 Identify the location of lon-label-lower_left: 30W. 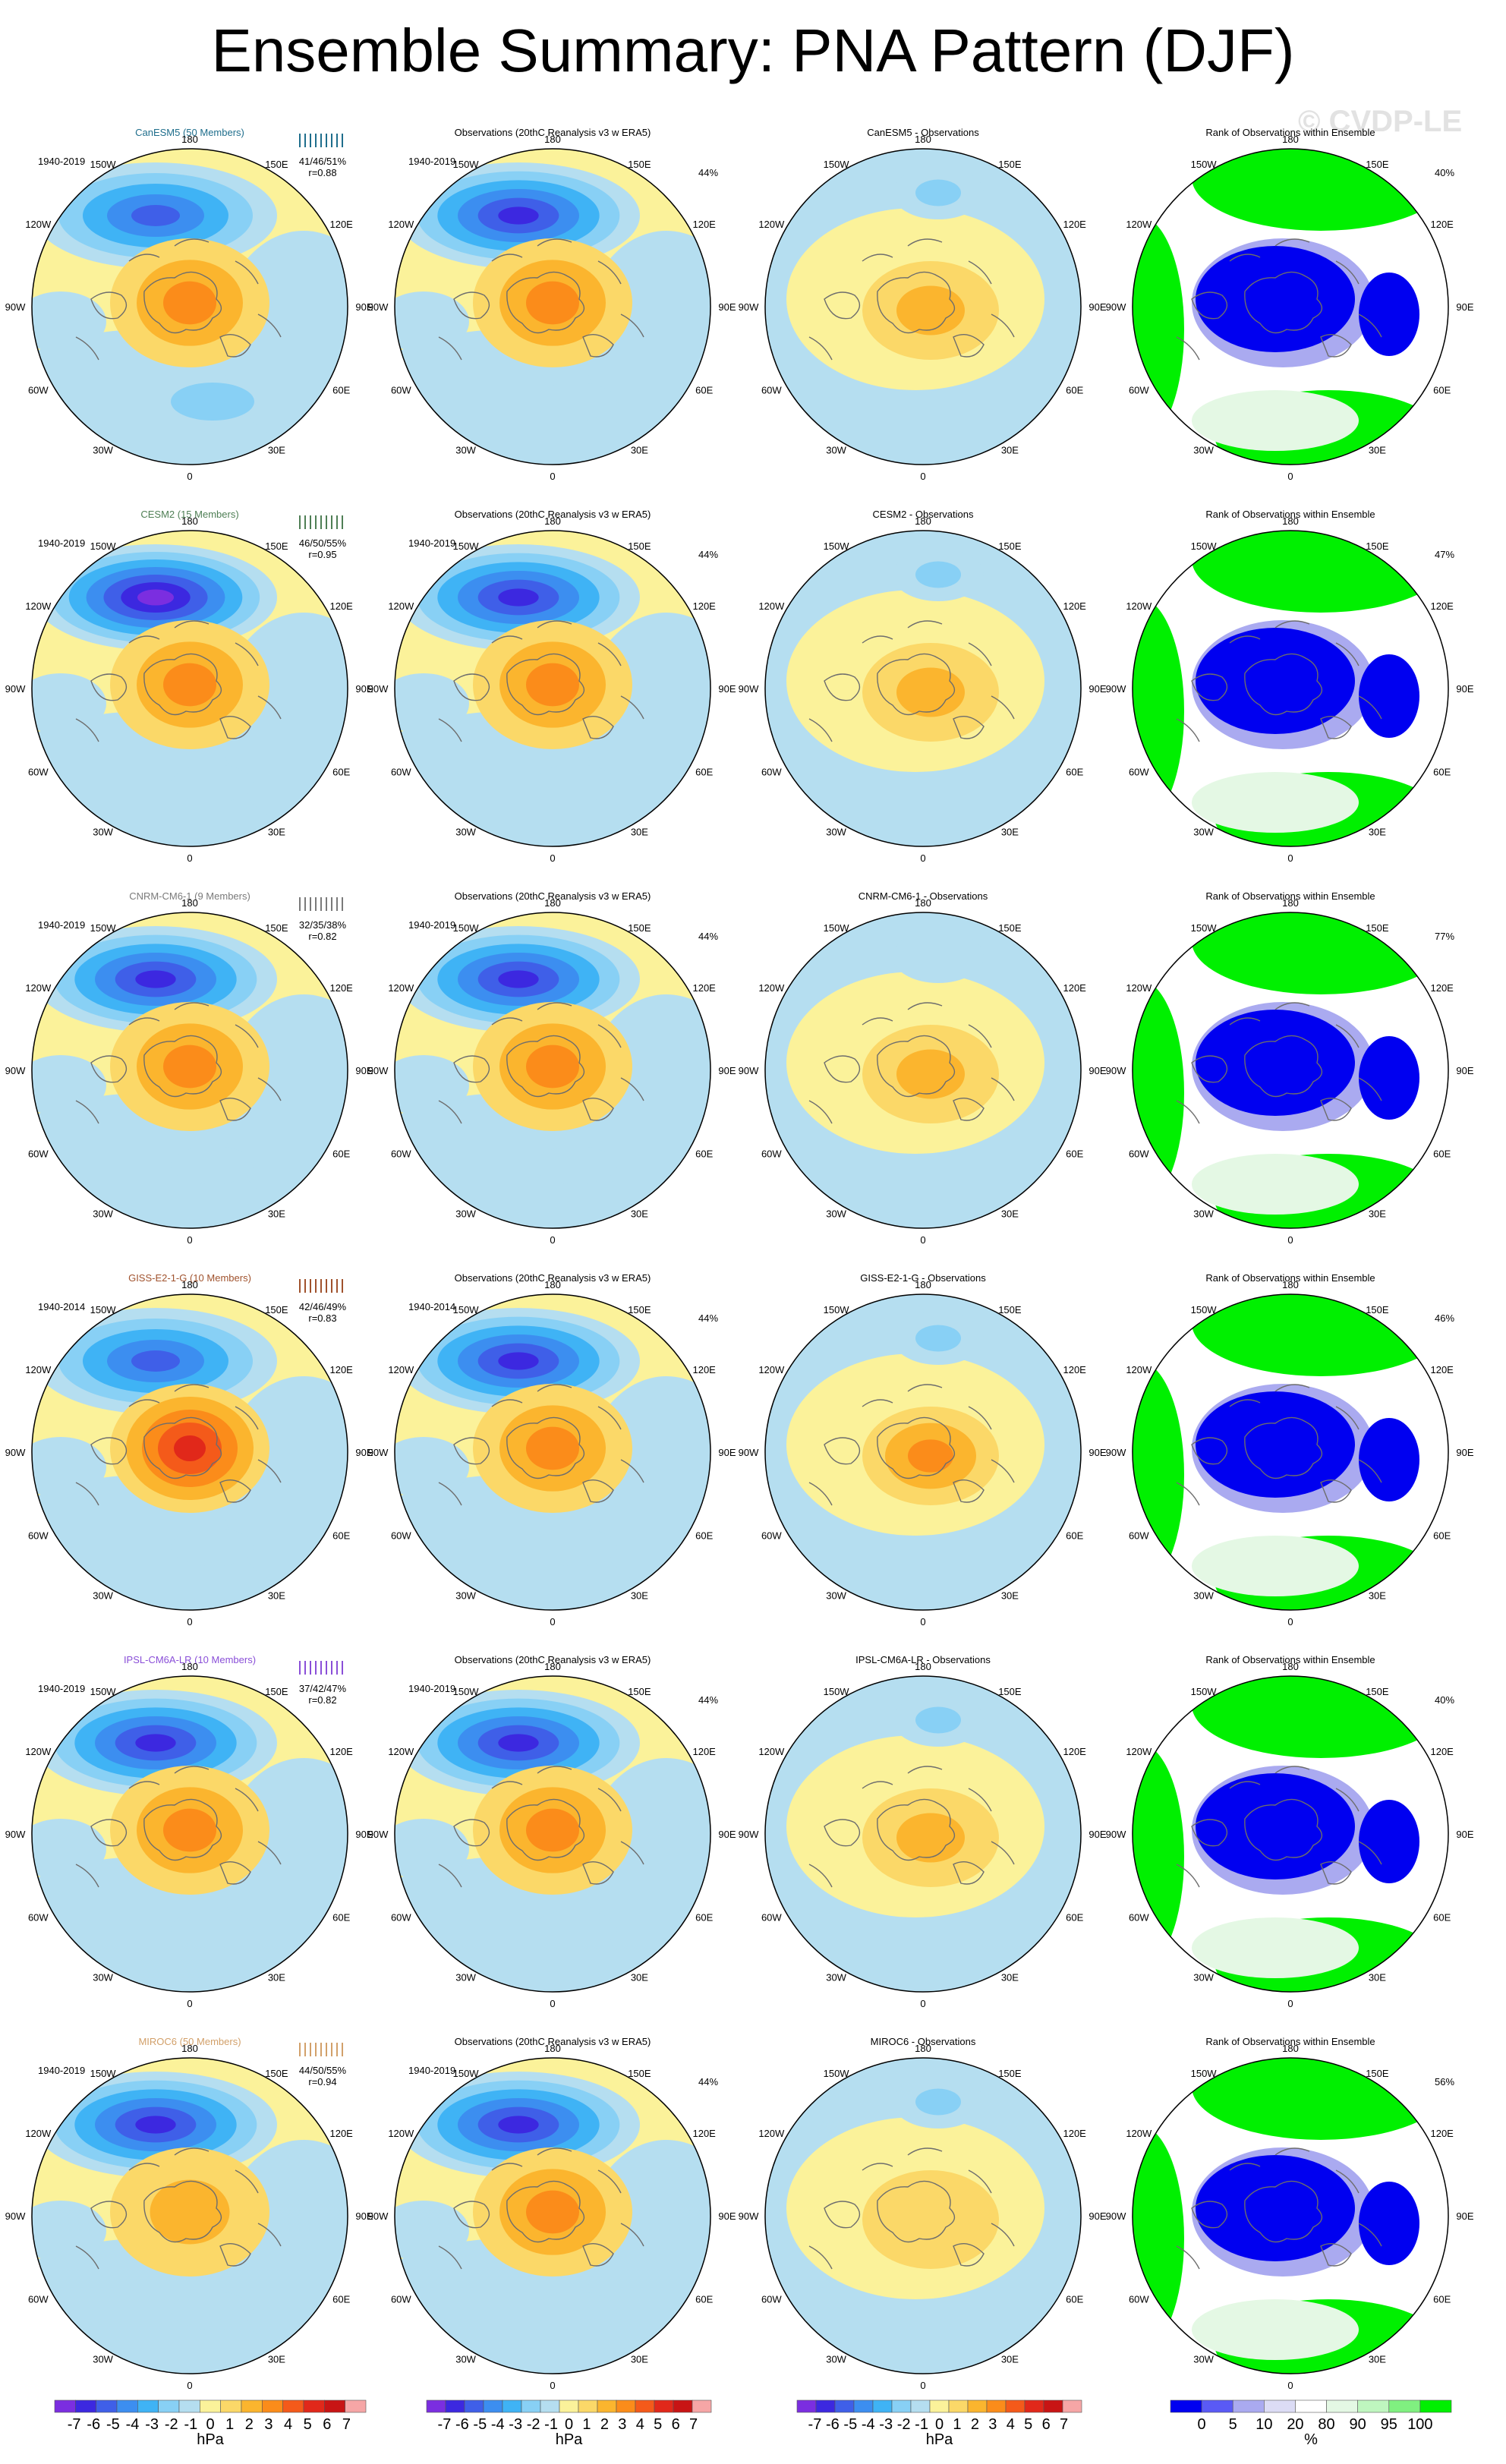
(836, 1977).